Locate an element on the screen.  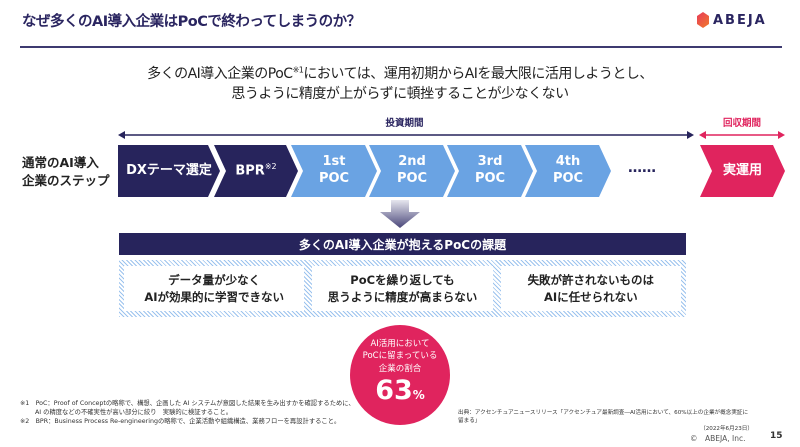
step-bpr: BPR※2 is located at coordinates (256, 171).